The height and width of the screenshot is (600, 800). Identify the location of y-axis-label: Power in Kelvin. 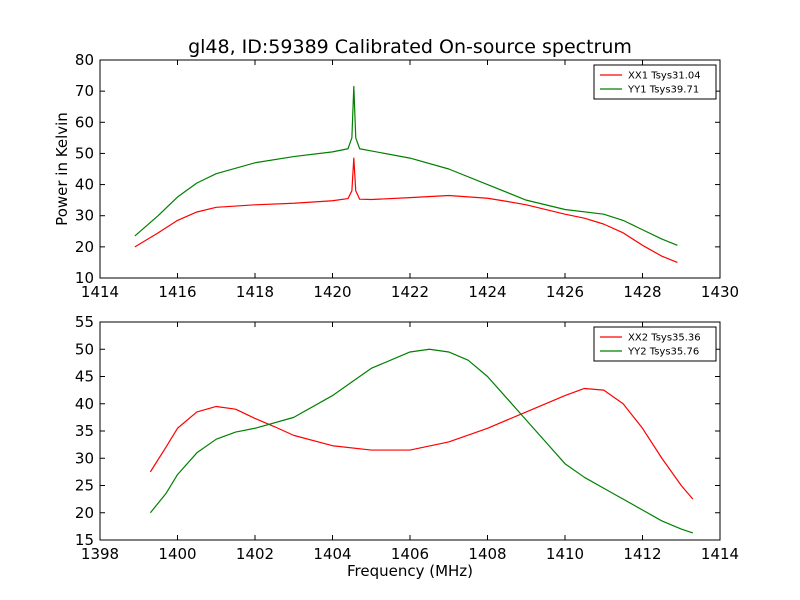
(62, 169).